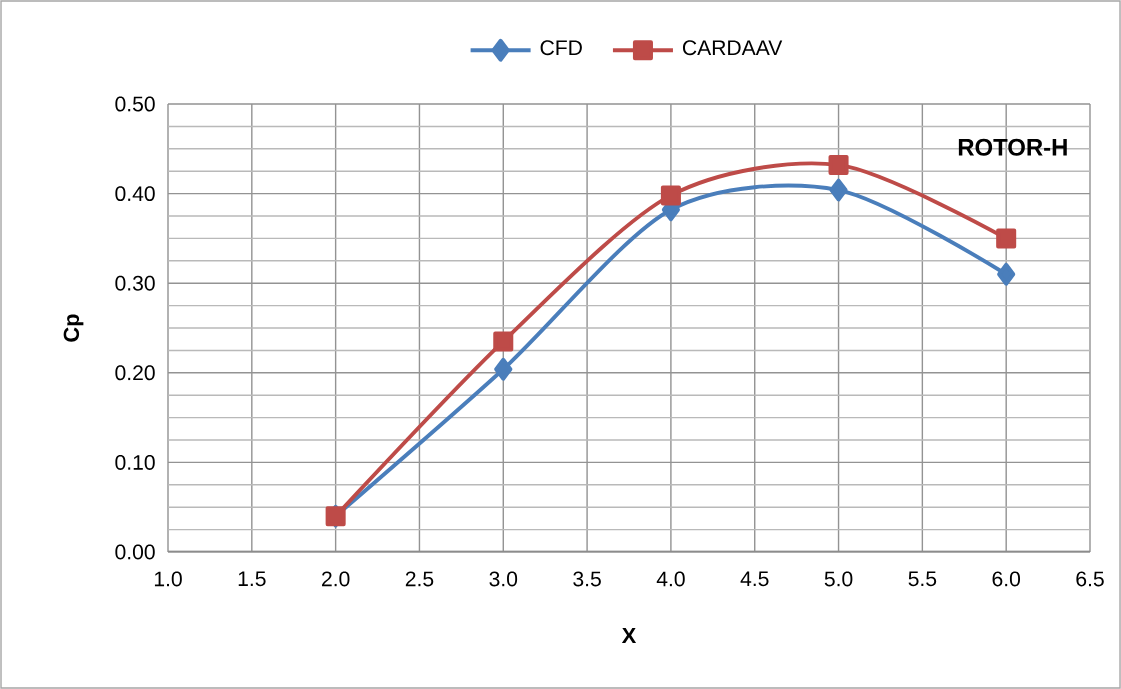 This screenshot has height=689, width=1121. What do you see at coordinates (754, 579) in the screenshot?
I see `x-tick-label: 4.5` at bounding box center [754, 579].